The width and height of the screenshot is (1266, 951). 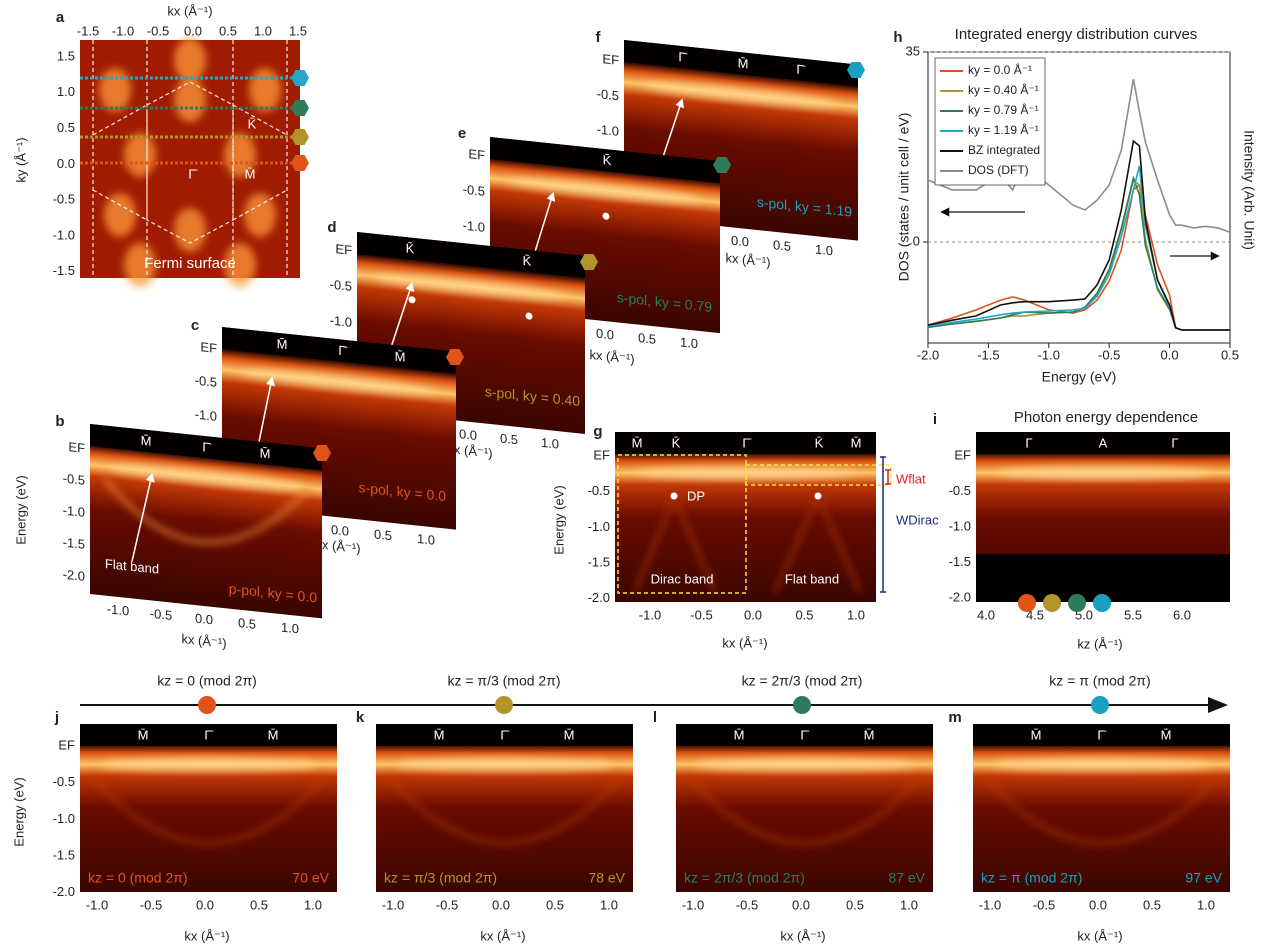 I want to click on panel-label: Γ̄, so click(x=192, y=173).